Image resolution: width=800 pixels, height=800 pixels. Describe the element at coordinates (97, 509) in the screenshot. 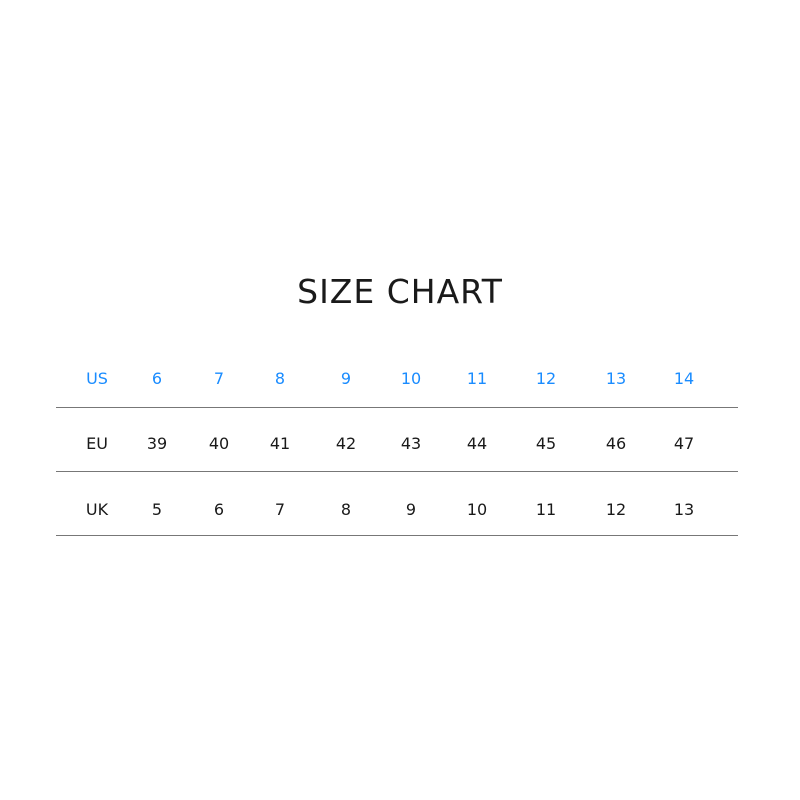

I see `row-label: UK` at that location.